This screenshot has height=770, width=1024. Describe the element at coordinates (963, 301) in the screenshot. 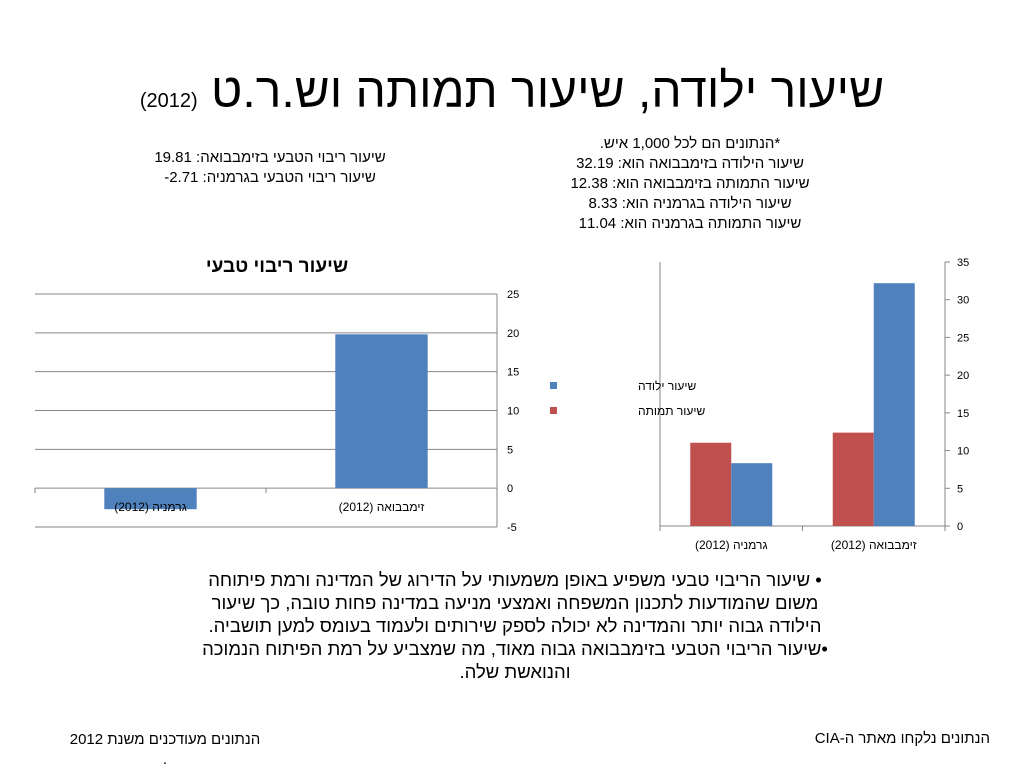

I see `y-tick-label: 30` at that location.